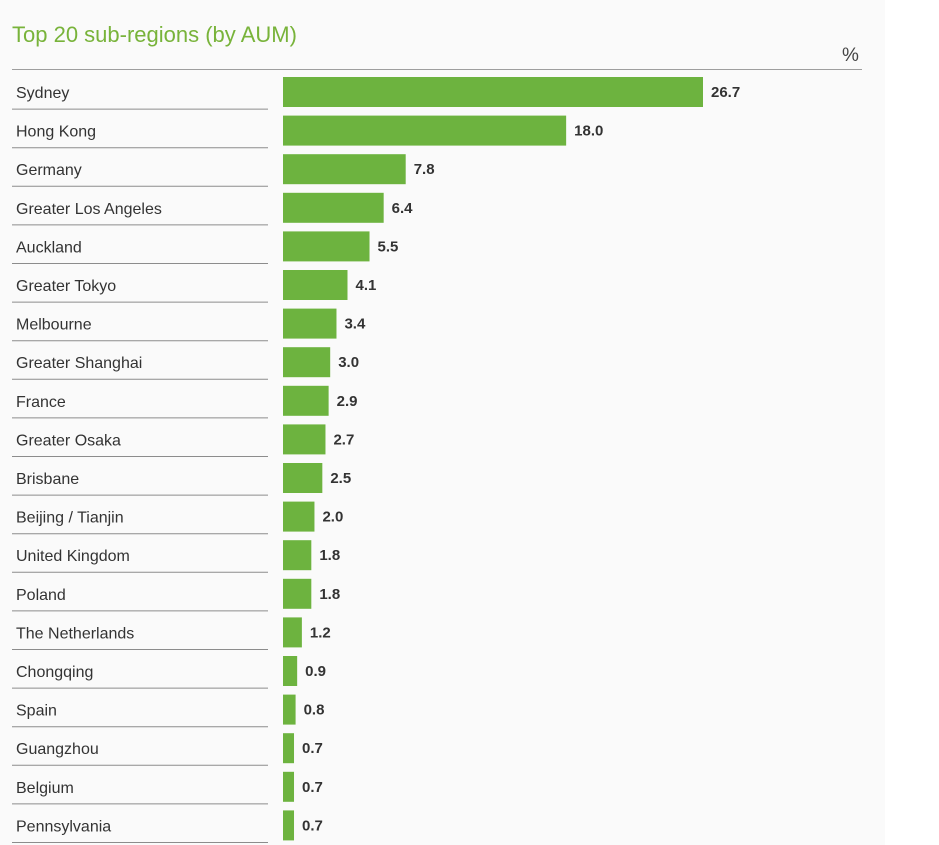  Describe the element at coordinates (343, 439) in the screenshot. I see `value-label: 2.7` at that location.